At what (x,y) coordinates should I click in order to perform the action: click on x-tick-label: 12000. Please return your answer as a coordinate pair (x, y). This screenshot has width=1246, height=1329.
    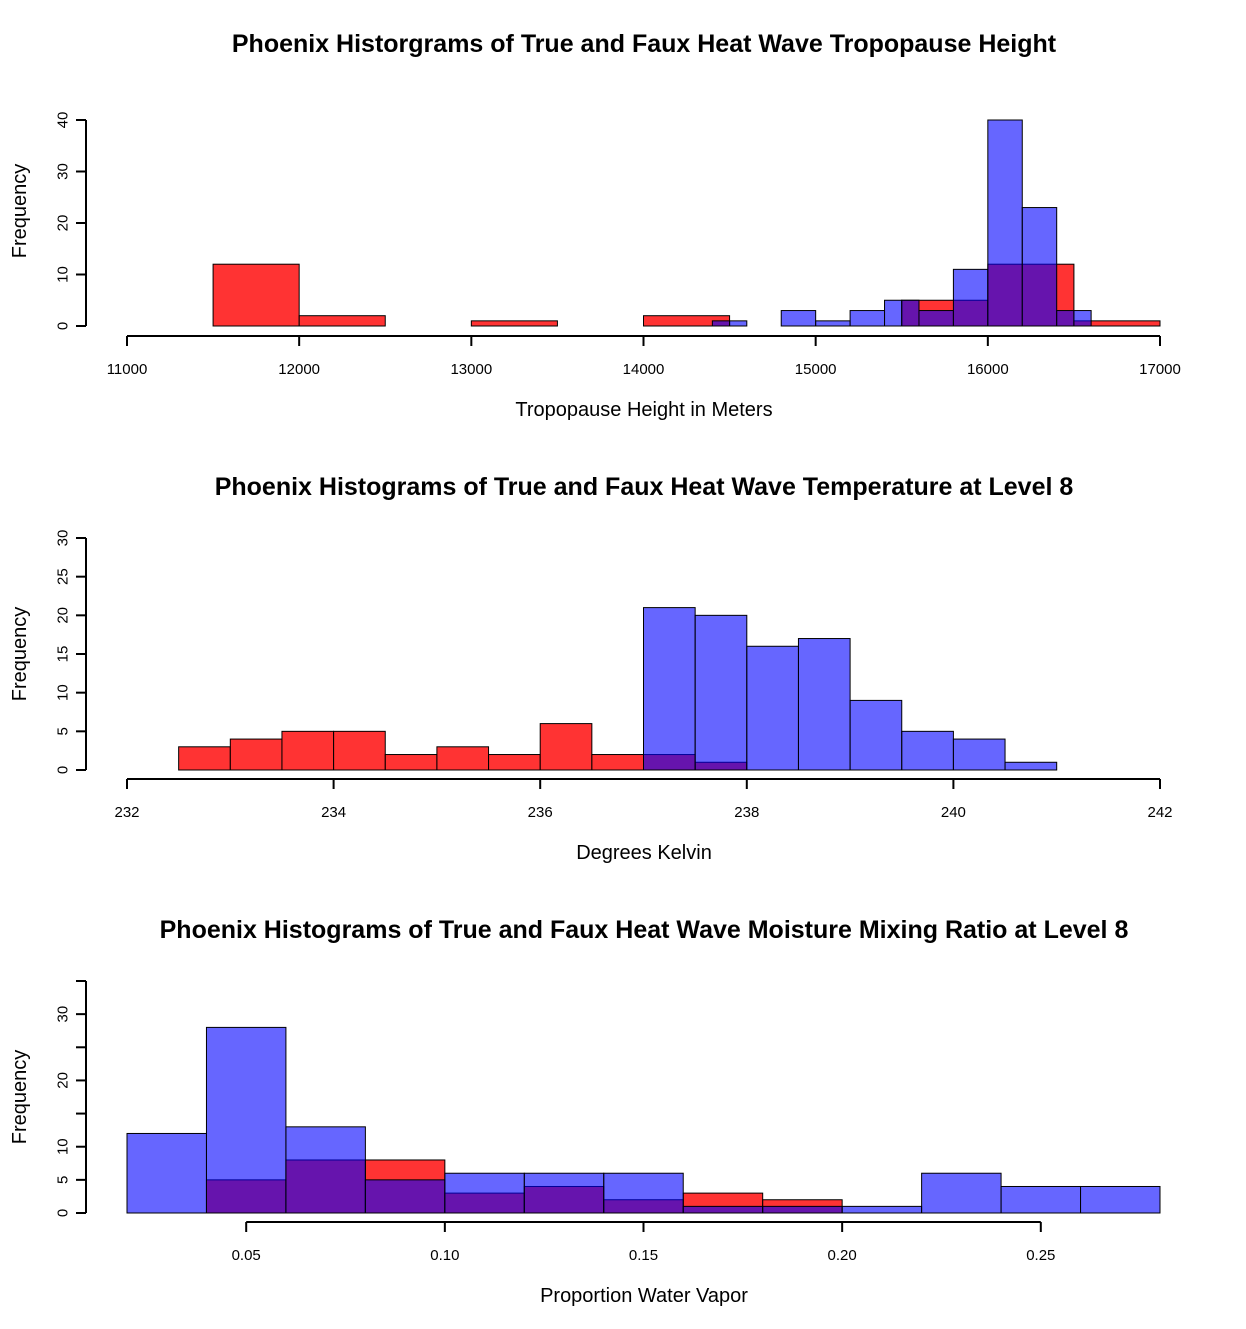
    Looking at the image, I should click on (299, 369).